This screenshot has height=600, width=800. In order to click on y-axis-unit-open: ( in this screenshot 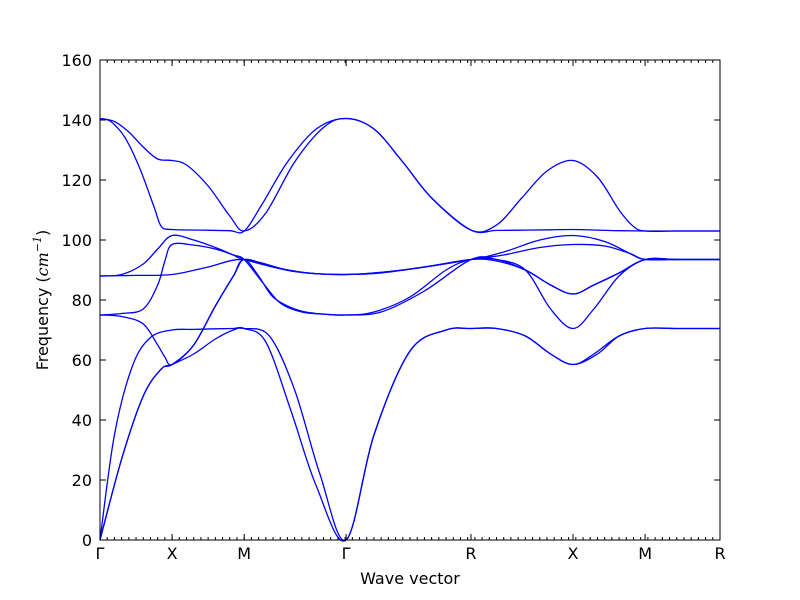, I will do `click(42, 279)`.